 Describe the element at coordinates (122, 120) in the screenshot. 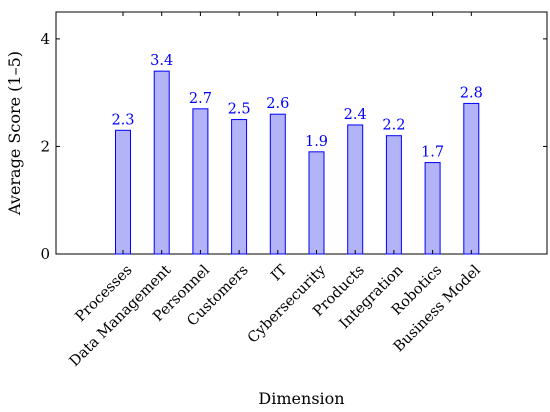

I see `bar-data-label: 2.3` at that location.